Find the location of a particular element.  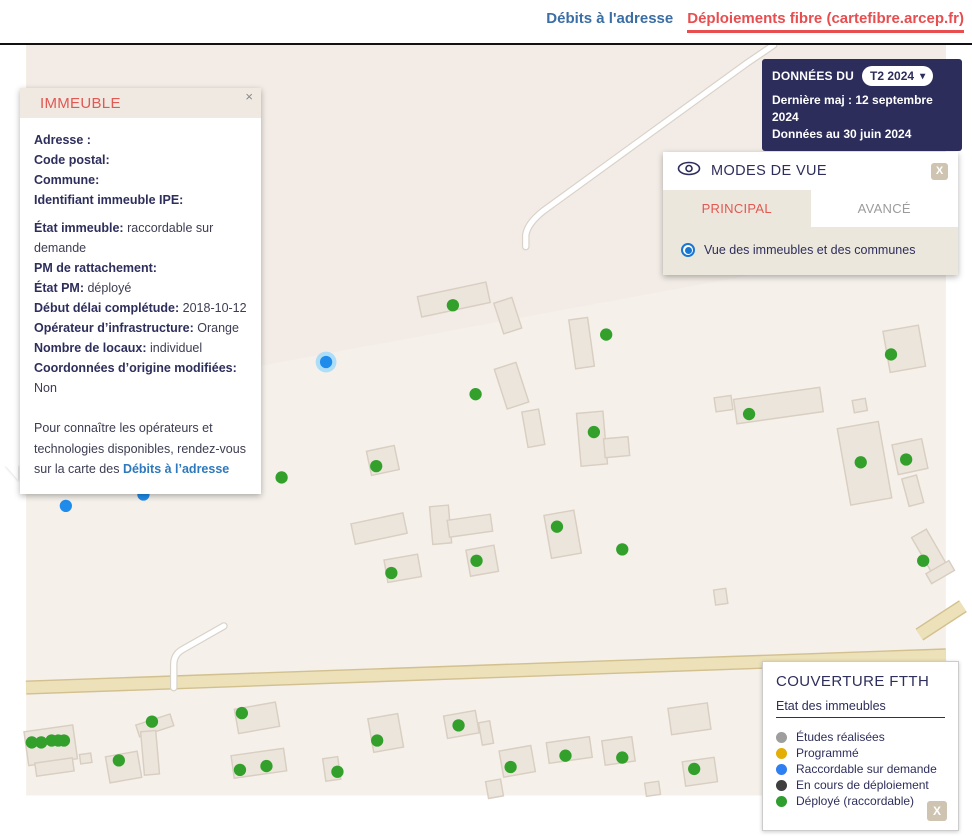

last-update-text: Dernière maj : 12 septembre 2024 is located at coordinates (852, 108).